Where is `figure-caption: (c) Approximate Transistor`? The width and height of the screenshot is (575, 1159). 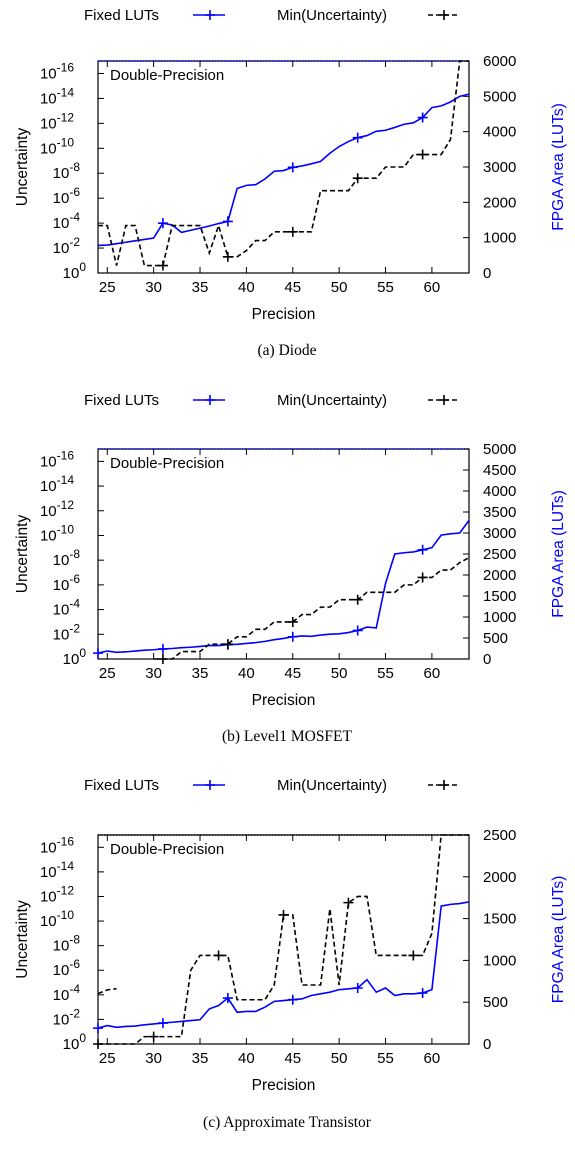
figure-caption: (c) Approximate Transistor is located at coordinates (287, 1122).